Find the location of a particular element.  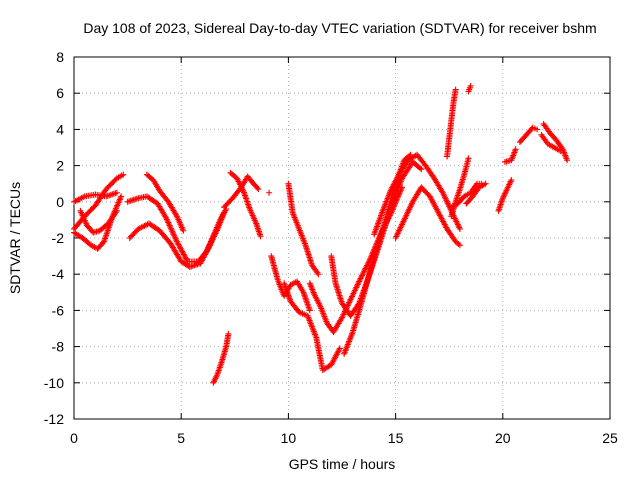

series-PRN-a is located at coordinates (99, 201).